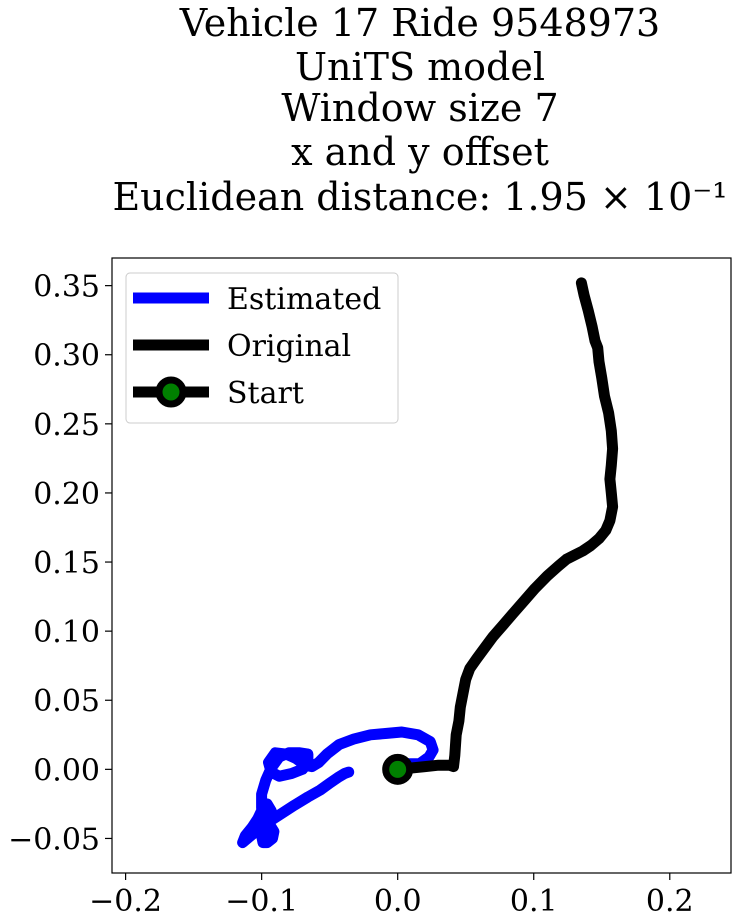  What do you see at coordinates (419, 197) in the screenshot?
I see `title-line-5: Euclidean distance: 1.95 × 10⁻¹` at bounding box center [419, 197].